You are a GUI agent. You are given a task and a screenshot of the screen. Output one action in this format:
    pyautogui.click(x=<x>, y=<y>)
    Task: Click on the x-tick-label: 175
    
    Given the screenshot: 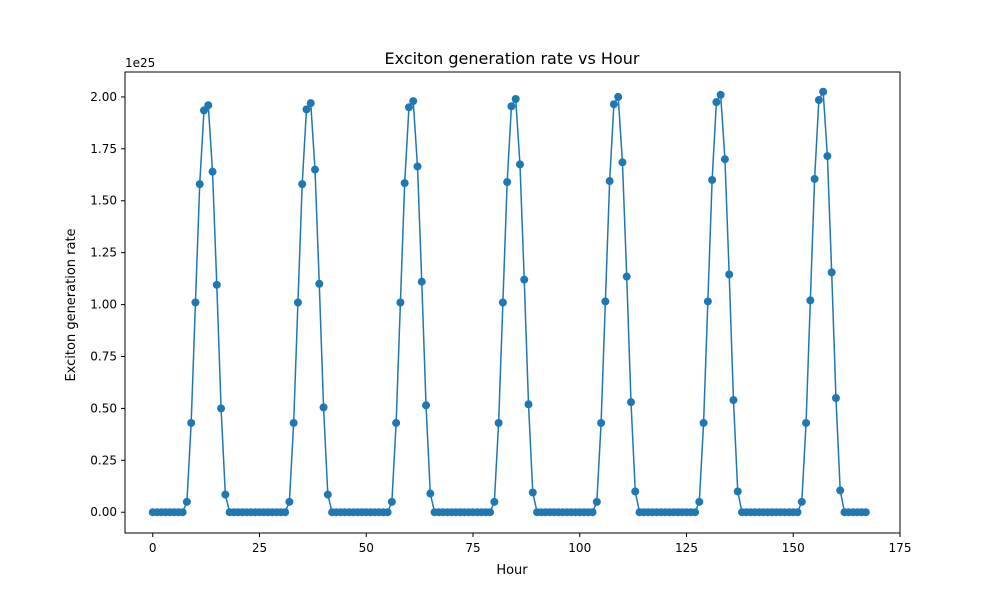 What is the action you would take?
    pyautogui.click(x=900, y=548)
    